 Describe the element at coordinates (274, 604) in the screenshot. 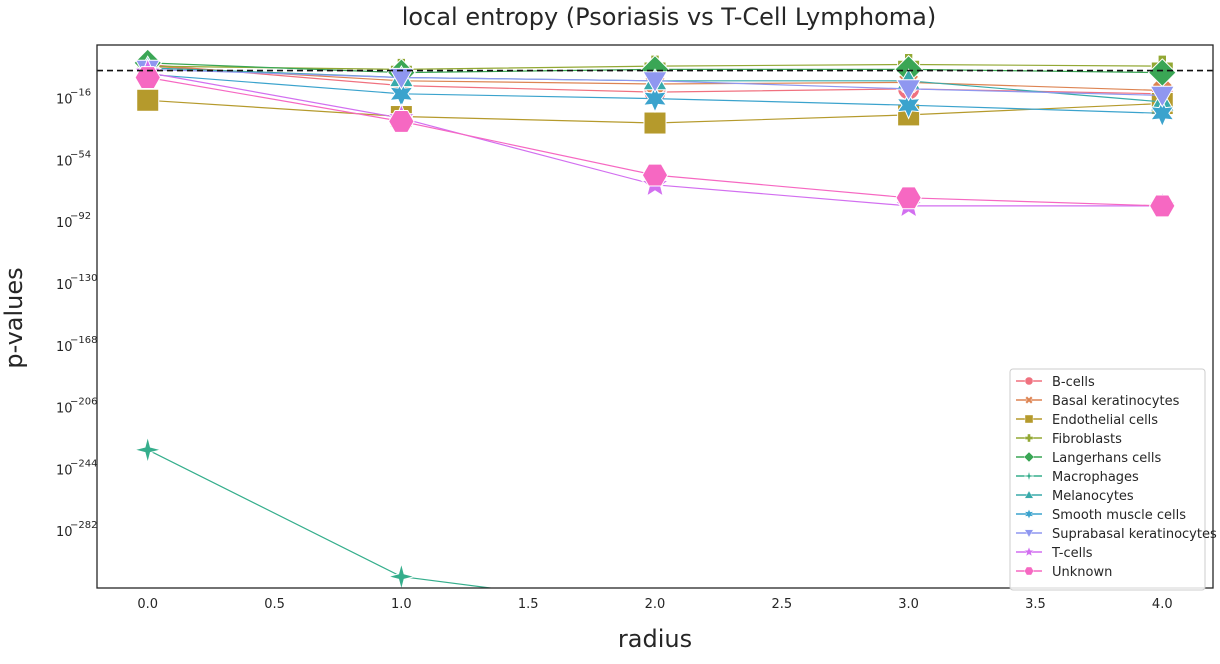

I see `x-tick-label: 0.5` at that location.